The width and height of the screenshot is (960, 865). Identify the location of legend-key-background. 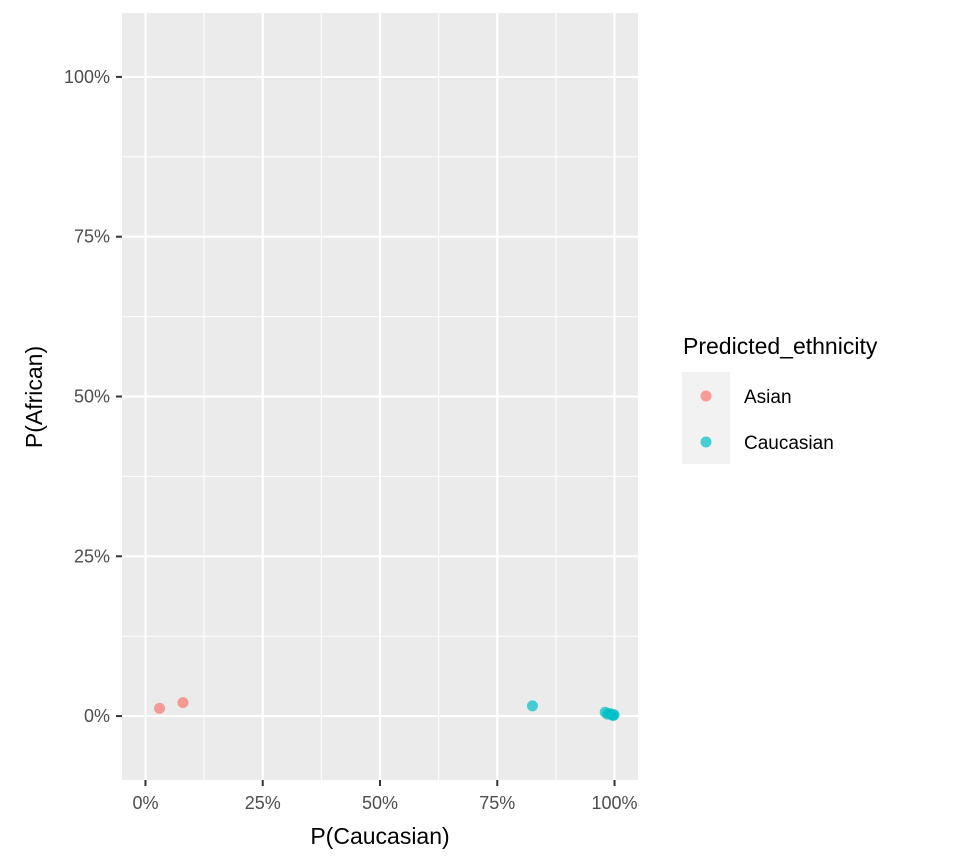
(706, 418).